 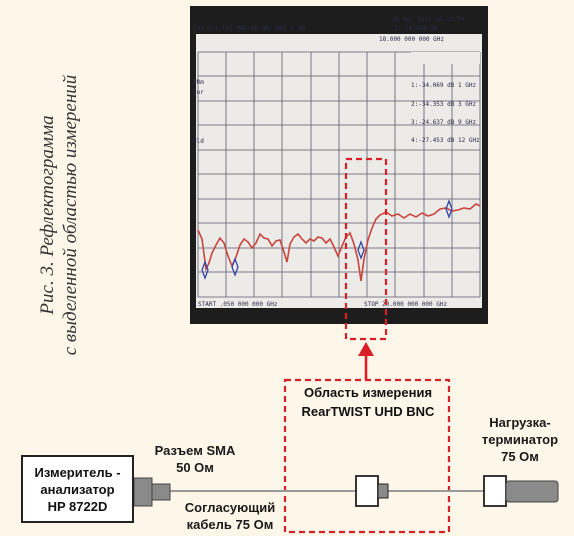 What do you see at coordinates (198, 82) in the screenshot?
I see `left-label-prm: PRm` at bounding box center [198, 82].